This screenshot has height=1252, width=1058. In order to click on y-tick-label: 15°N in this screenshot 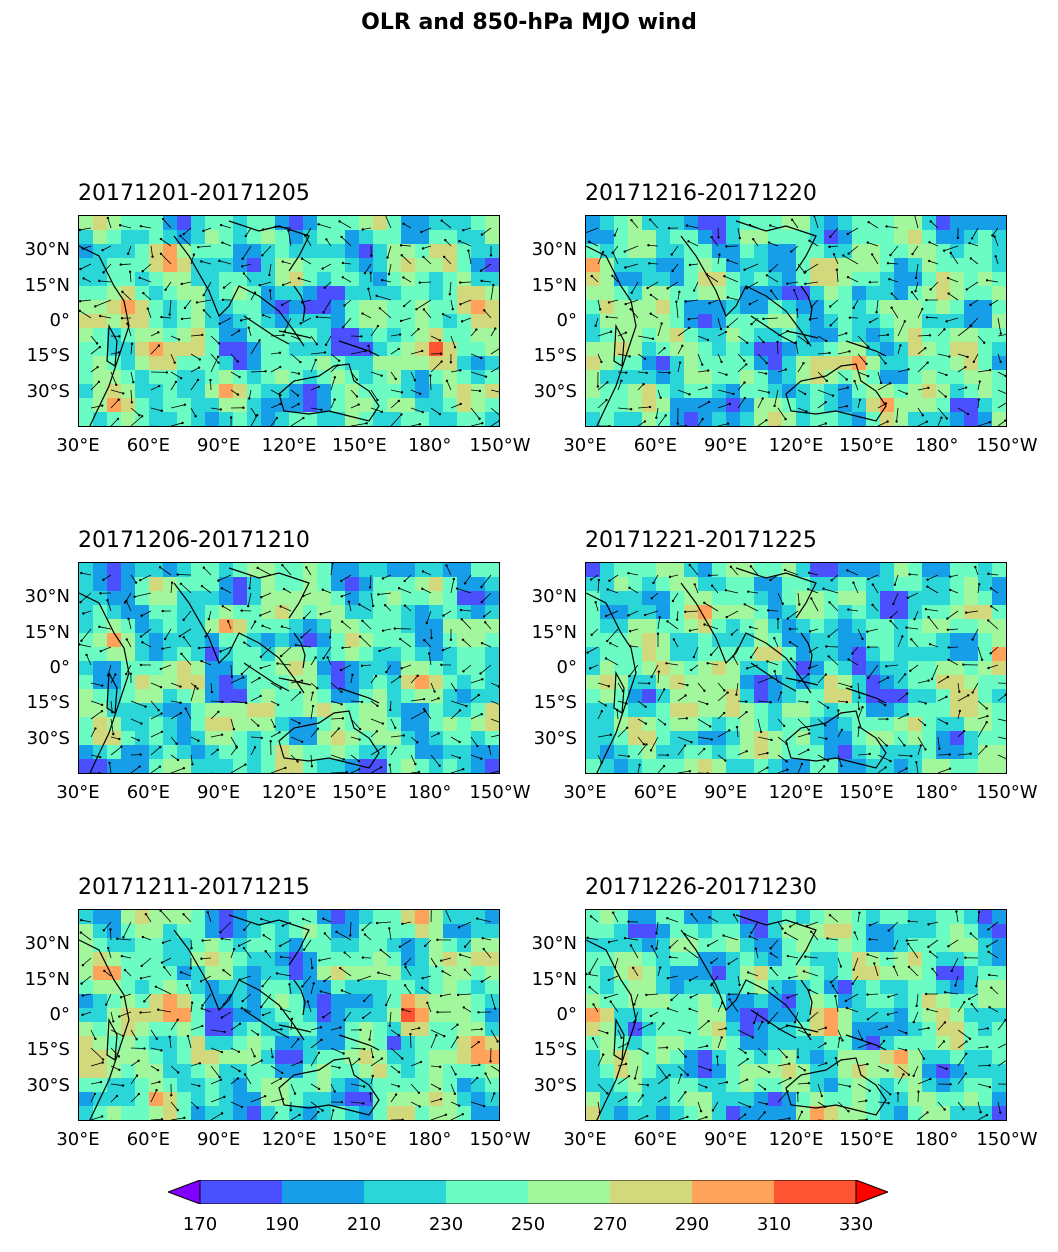, I will do `click(47, 979)`.